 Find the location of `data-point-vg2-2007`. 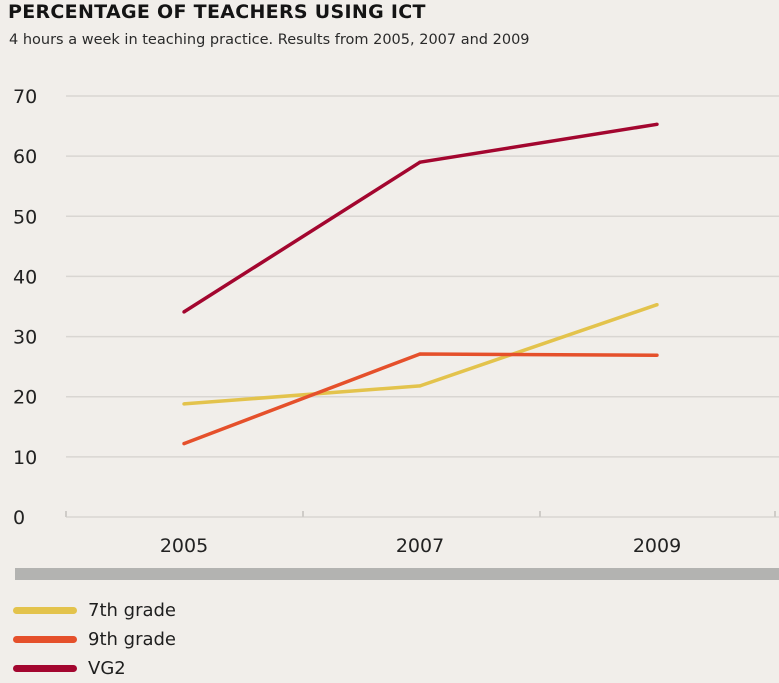

data-point-vg2-2007 is located at coordinates (420, 162).